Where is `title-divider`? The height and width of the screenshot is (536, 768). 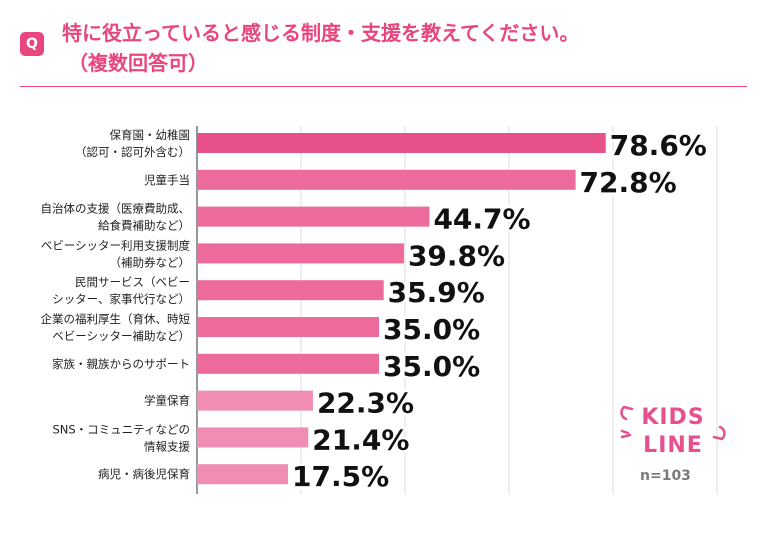
title-divider is located at coordinates (383, 86).